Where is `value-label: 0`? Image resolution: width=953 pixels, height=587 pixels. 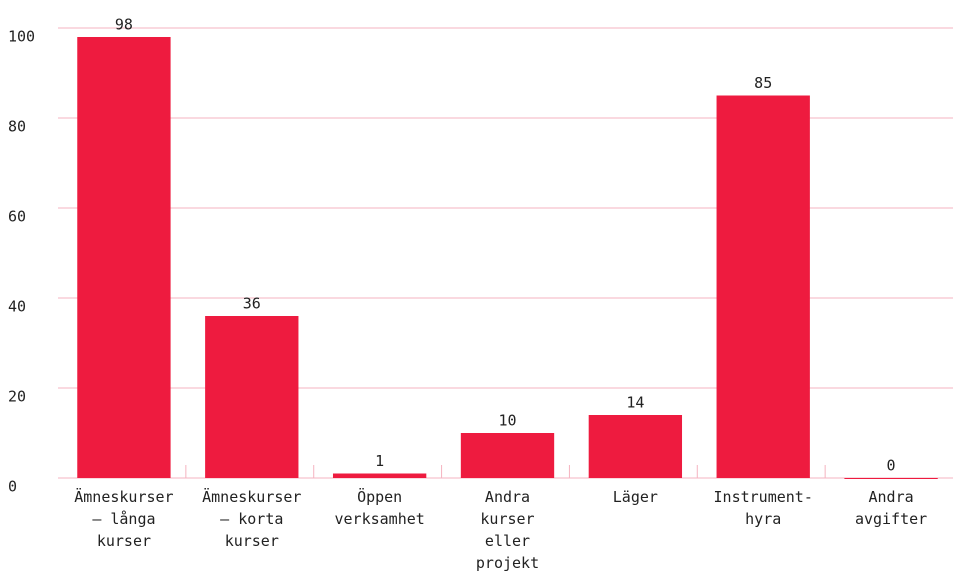 value-label: 0 is located at coordinates (891, 466).